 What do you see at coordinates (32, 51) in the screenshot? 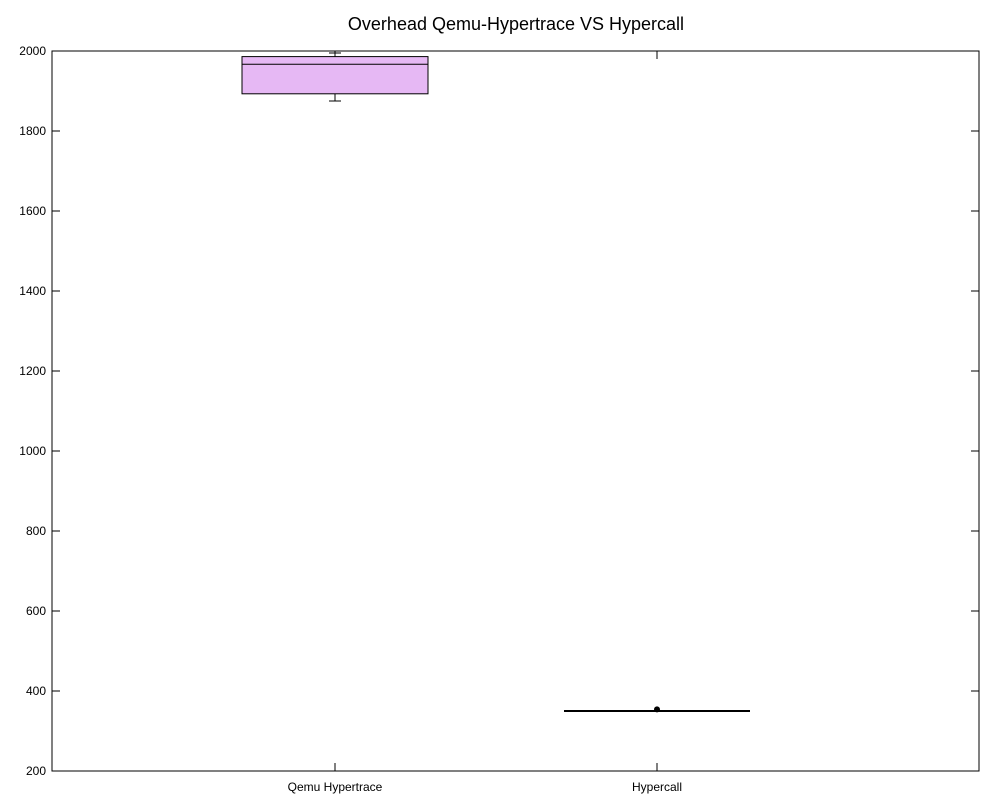
I see `y-tick-label: 2000` at bounding box center [32, 51].